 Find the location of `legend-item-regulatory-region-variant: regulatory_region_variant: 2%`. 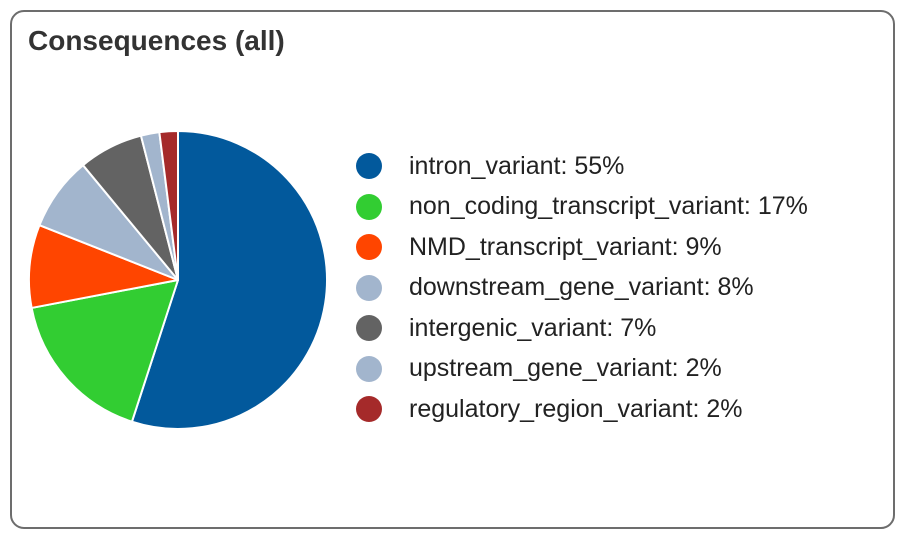

legend-item-regulatory-region-variant: regulatory_region_variant: 2% is located at coordinates (582, 409).